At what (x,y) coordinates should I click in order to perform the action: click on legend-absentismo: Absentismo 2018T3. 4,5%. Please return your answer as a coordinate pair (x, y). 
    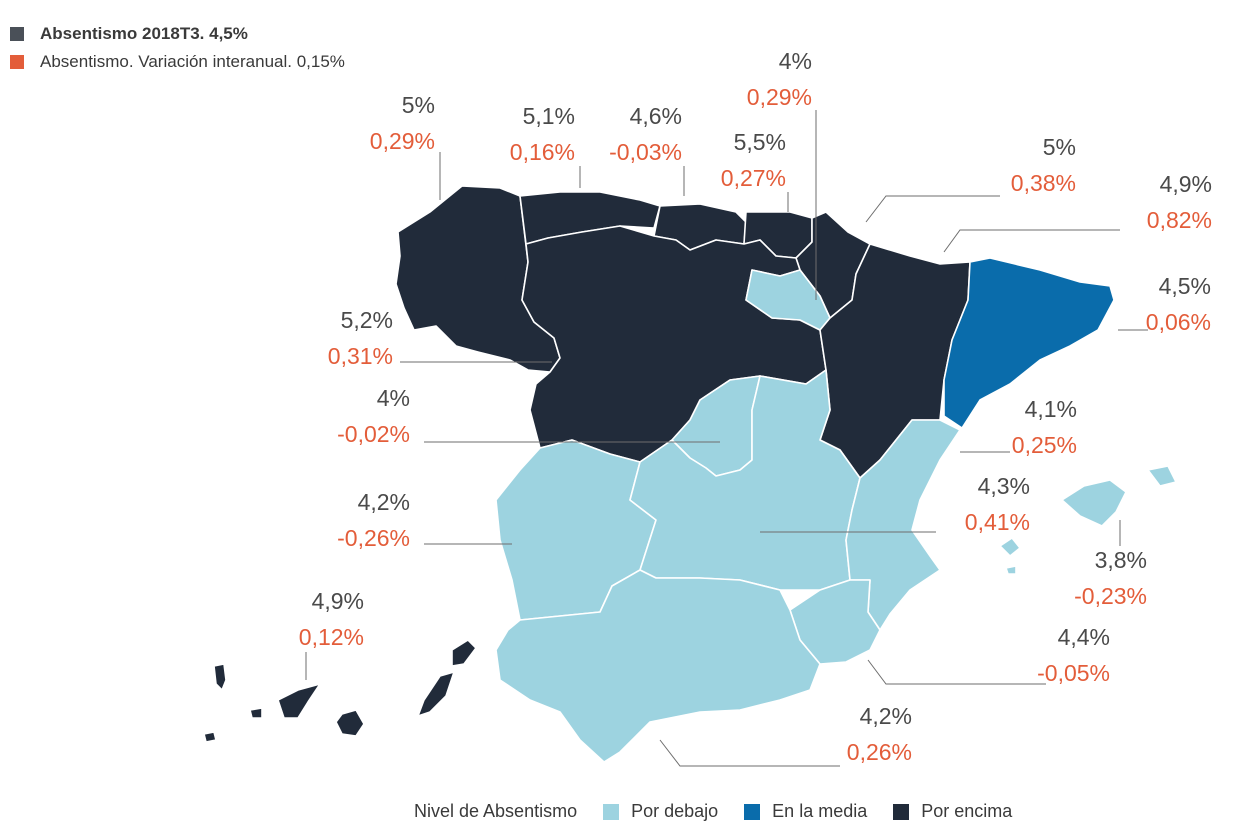
    Looking at the image, I should click on (177, 34).